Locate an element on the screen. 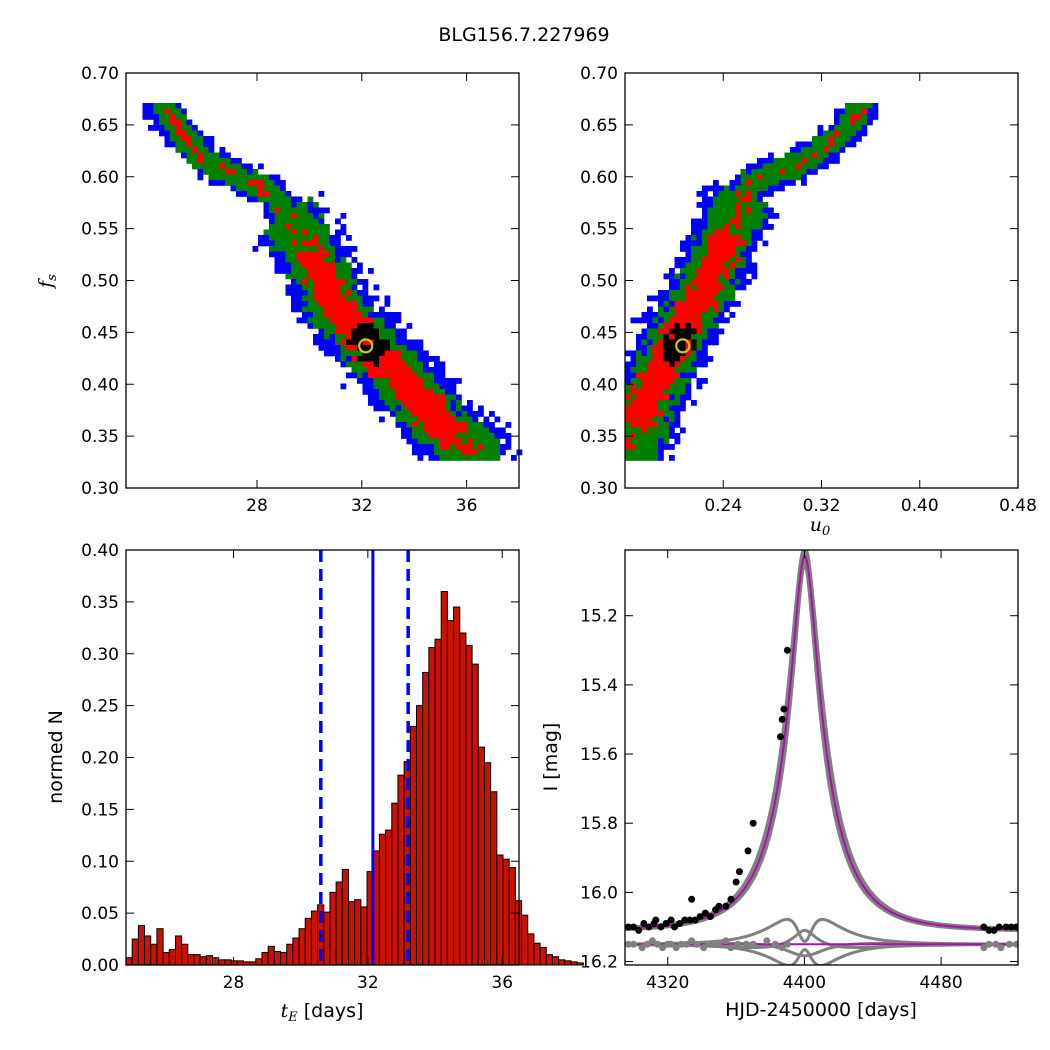 This screenshot has width=1050, height=1050. x-tick-label: 28 is located at coordinates (257, 506).